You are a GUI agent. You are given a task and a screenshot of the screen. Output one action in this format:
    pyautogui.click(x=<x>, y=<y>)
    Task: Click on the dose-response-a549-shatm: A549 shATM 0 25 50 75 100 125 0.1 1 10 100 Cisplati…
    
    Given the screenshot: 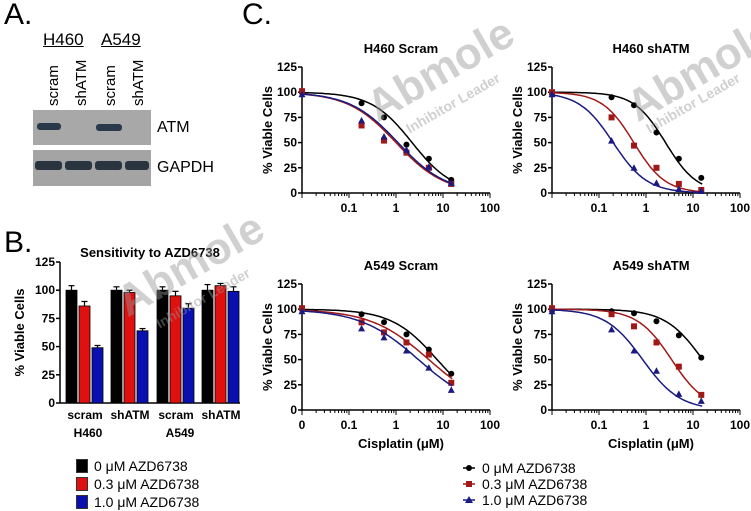 What is the action you would take?
    pyautogui.click(x=630, y=355)
    